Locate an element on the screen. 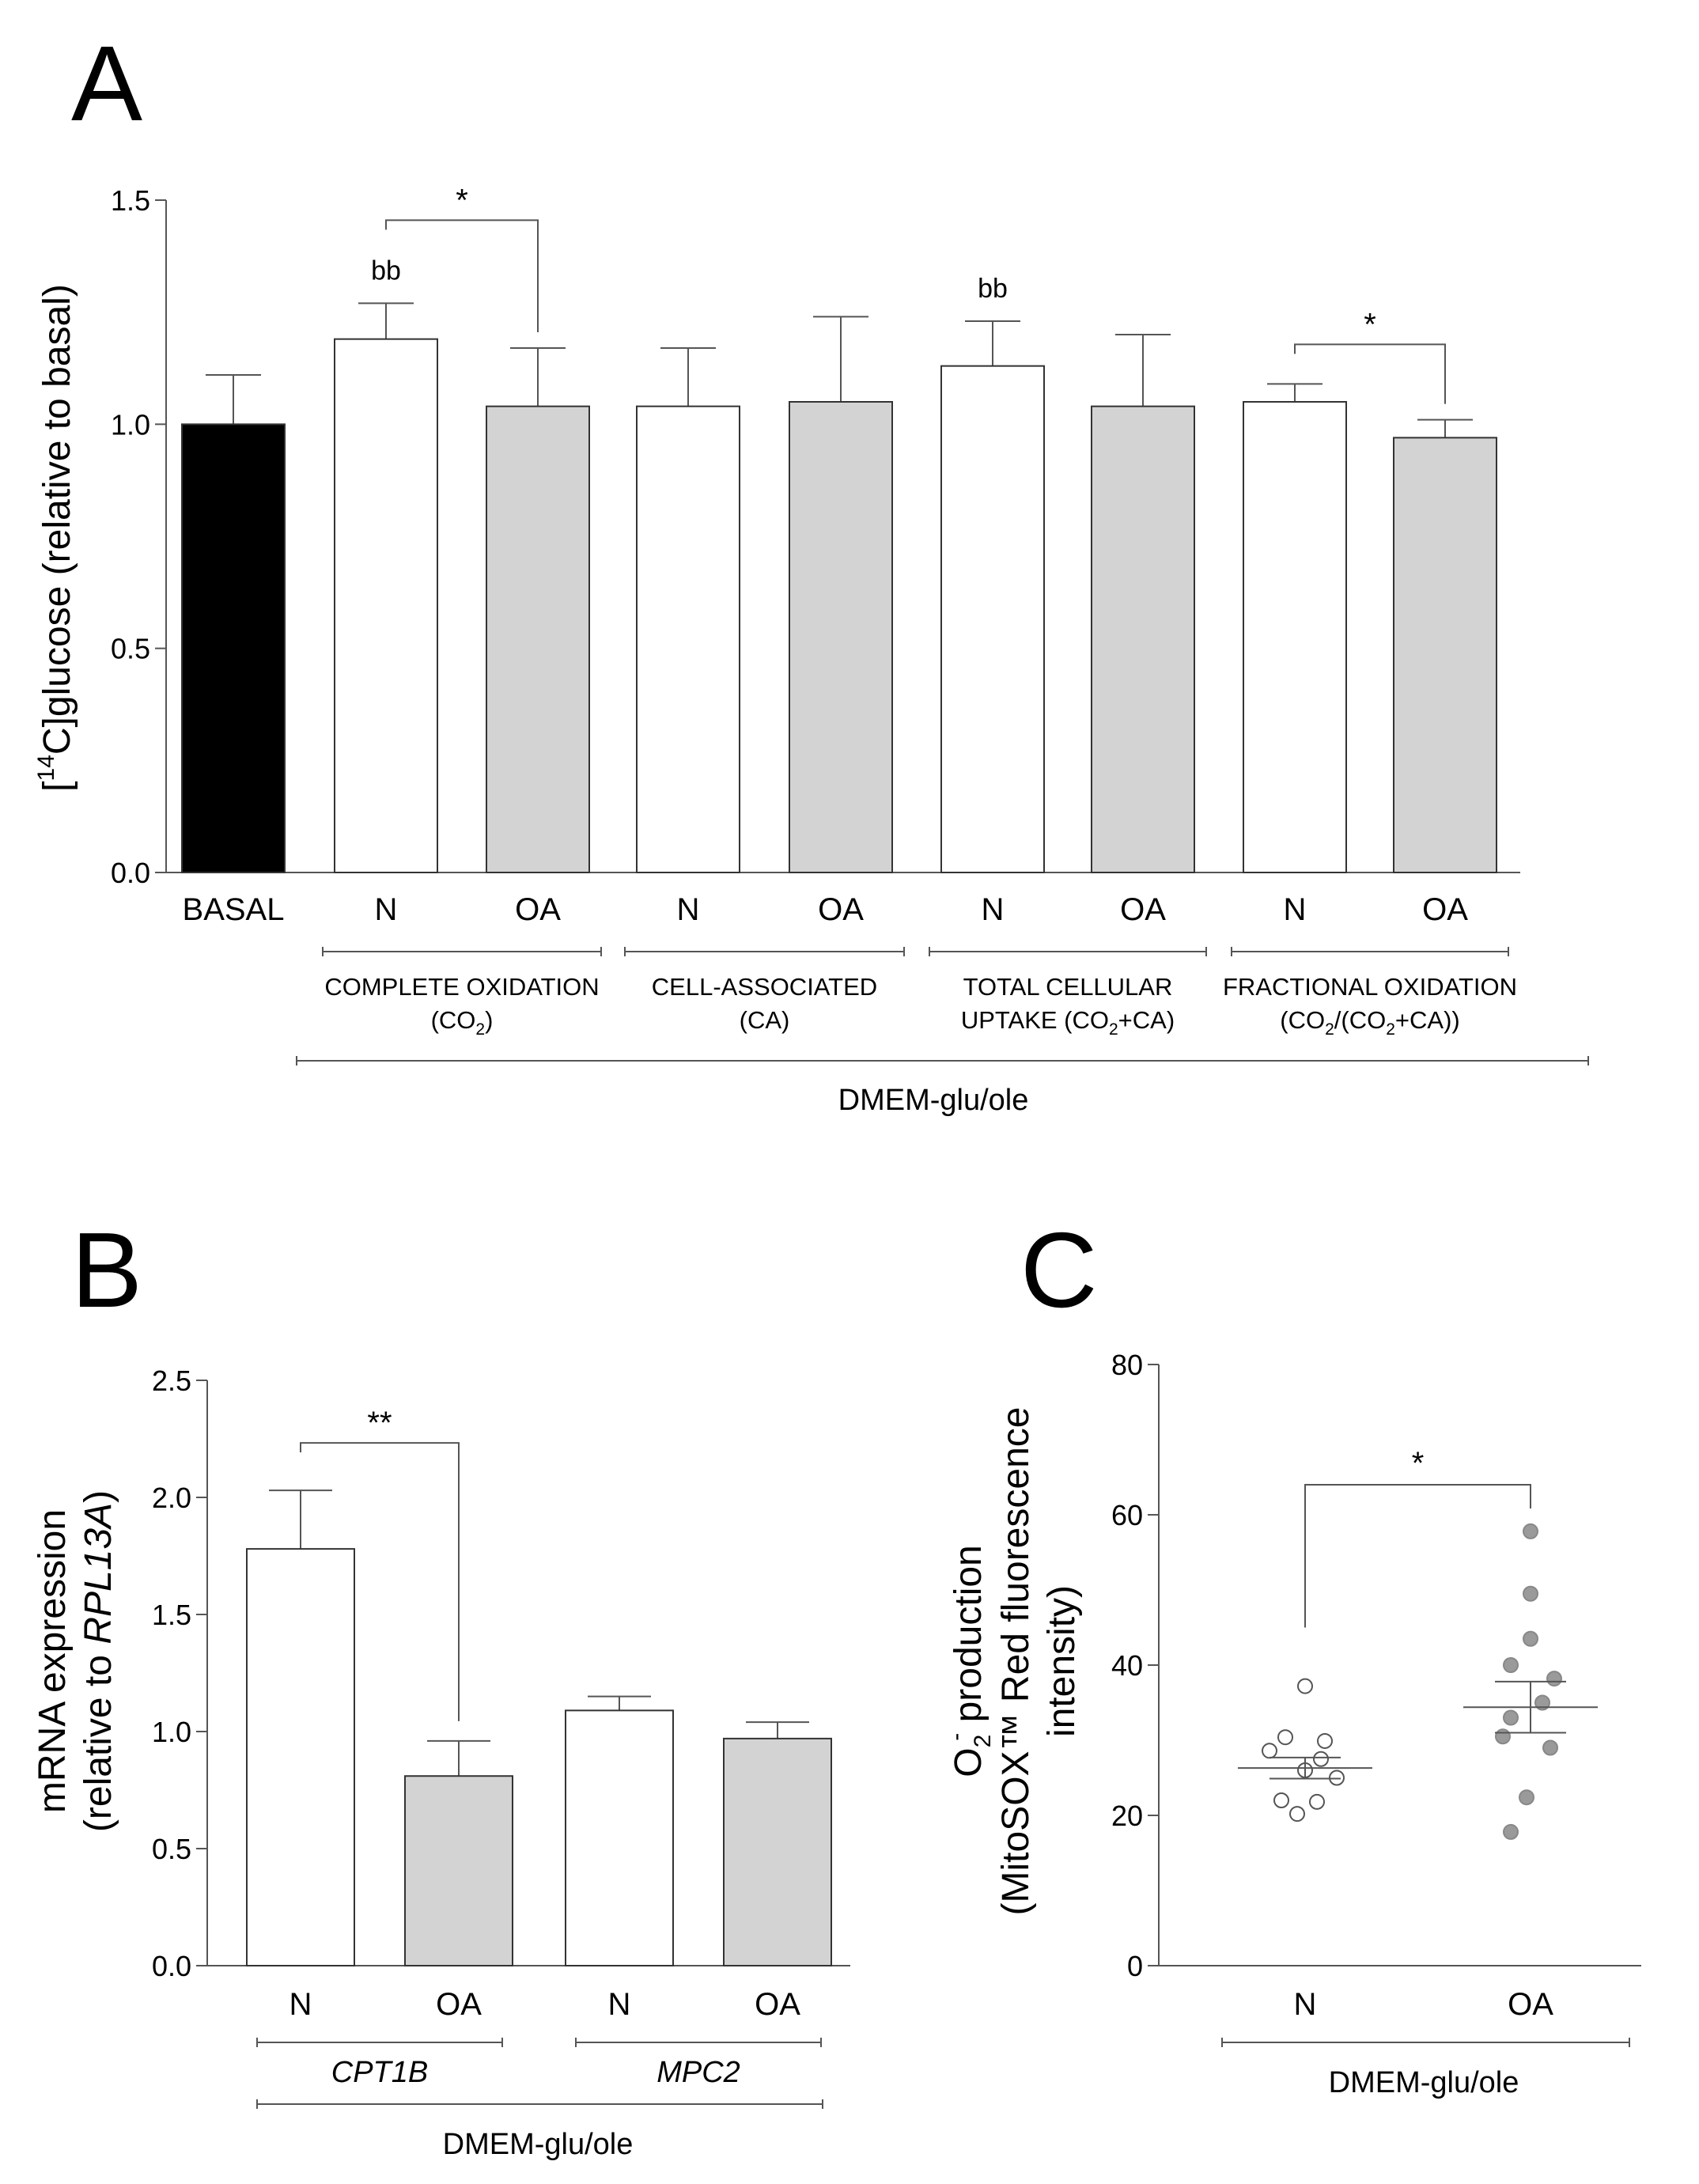 This screenshot has width=1699, height=2184. group-label-sub: (CA) is located at coordinates (765, 1020).